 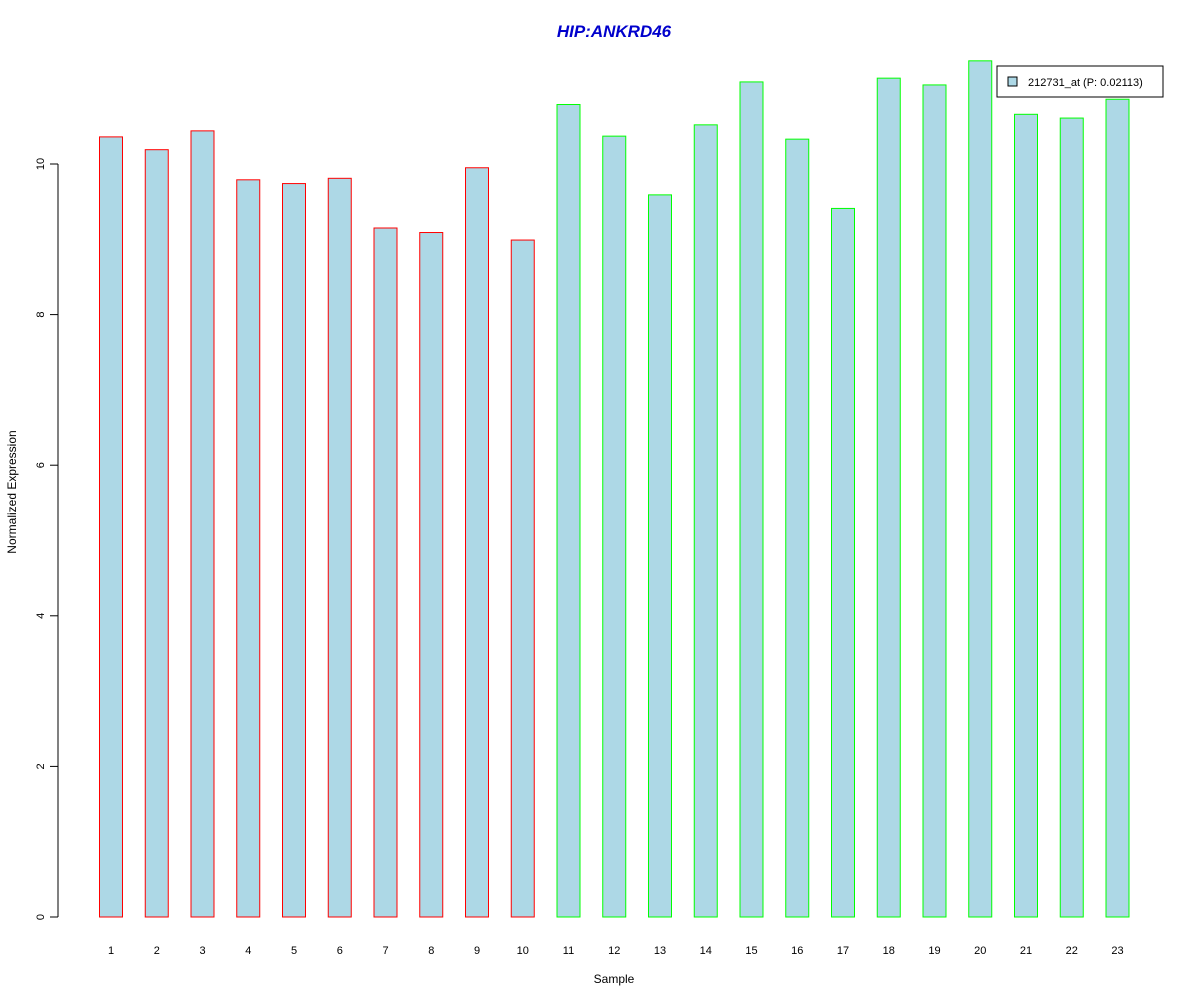 I want to click on x-tick-label-2: 2, so click(x=157, y=951).